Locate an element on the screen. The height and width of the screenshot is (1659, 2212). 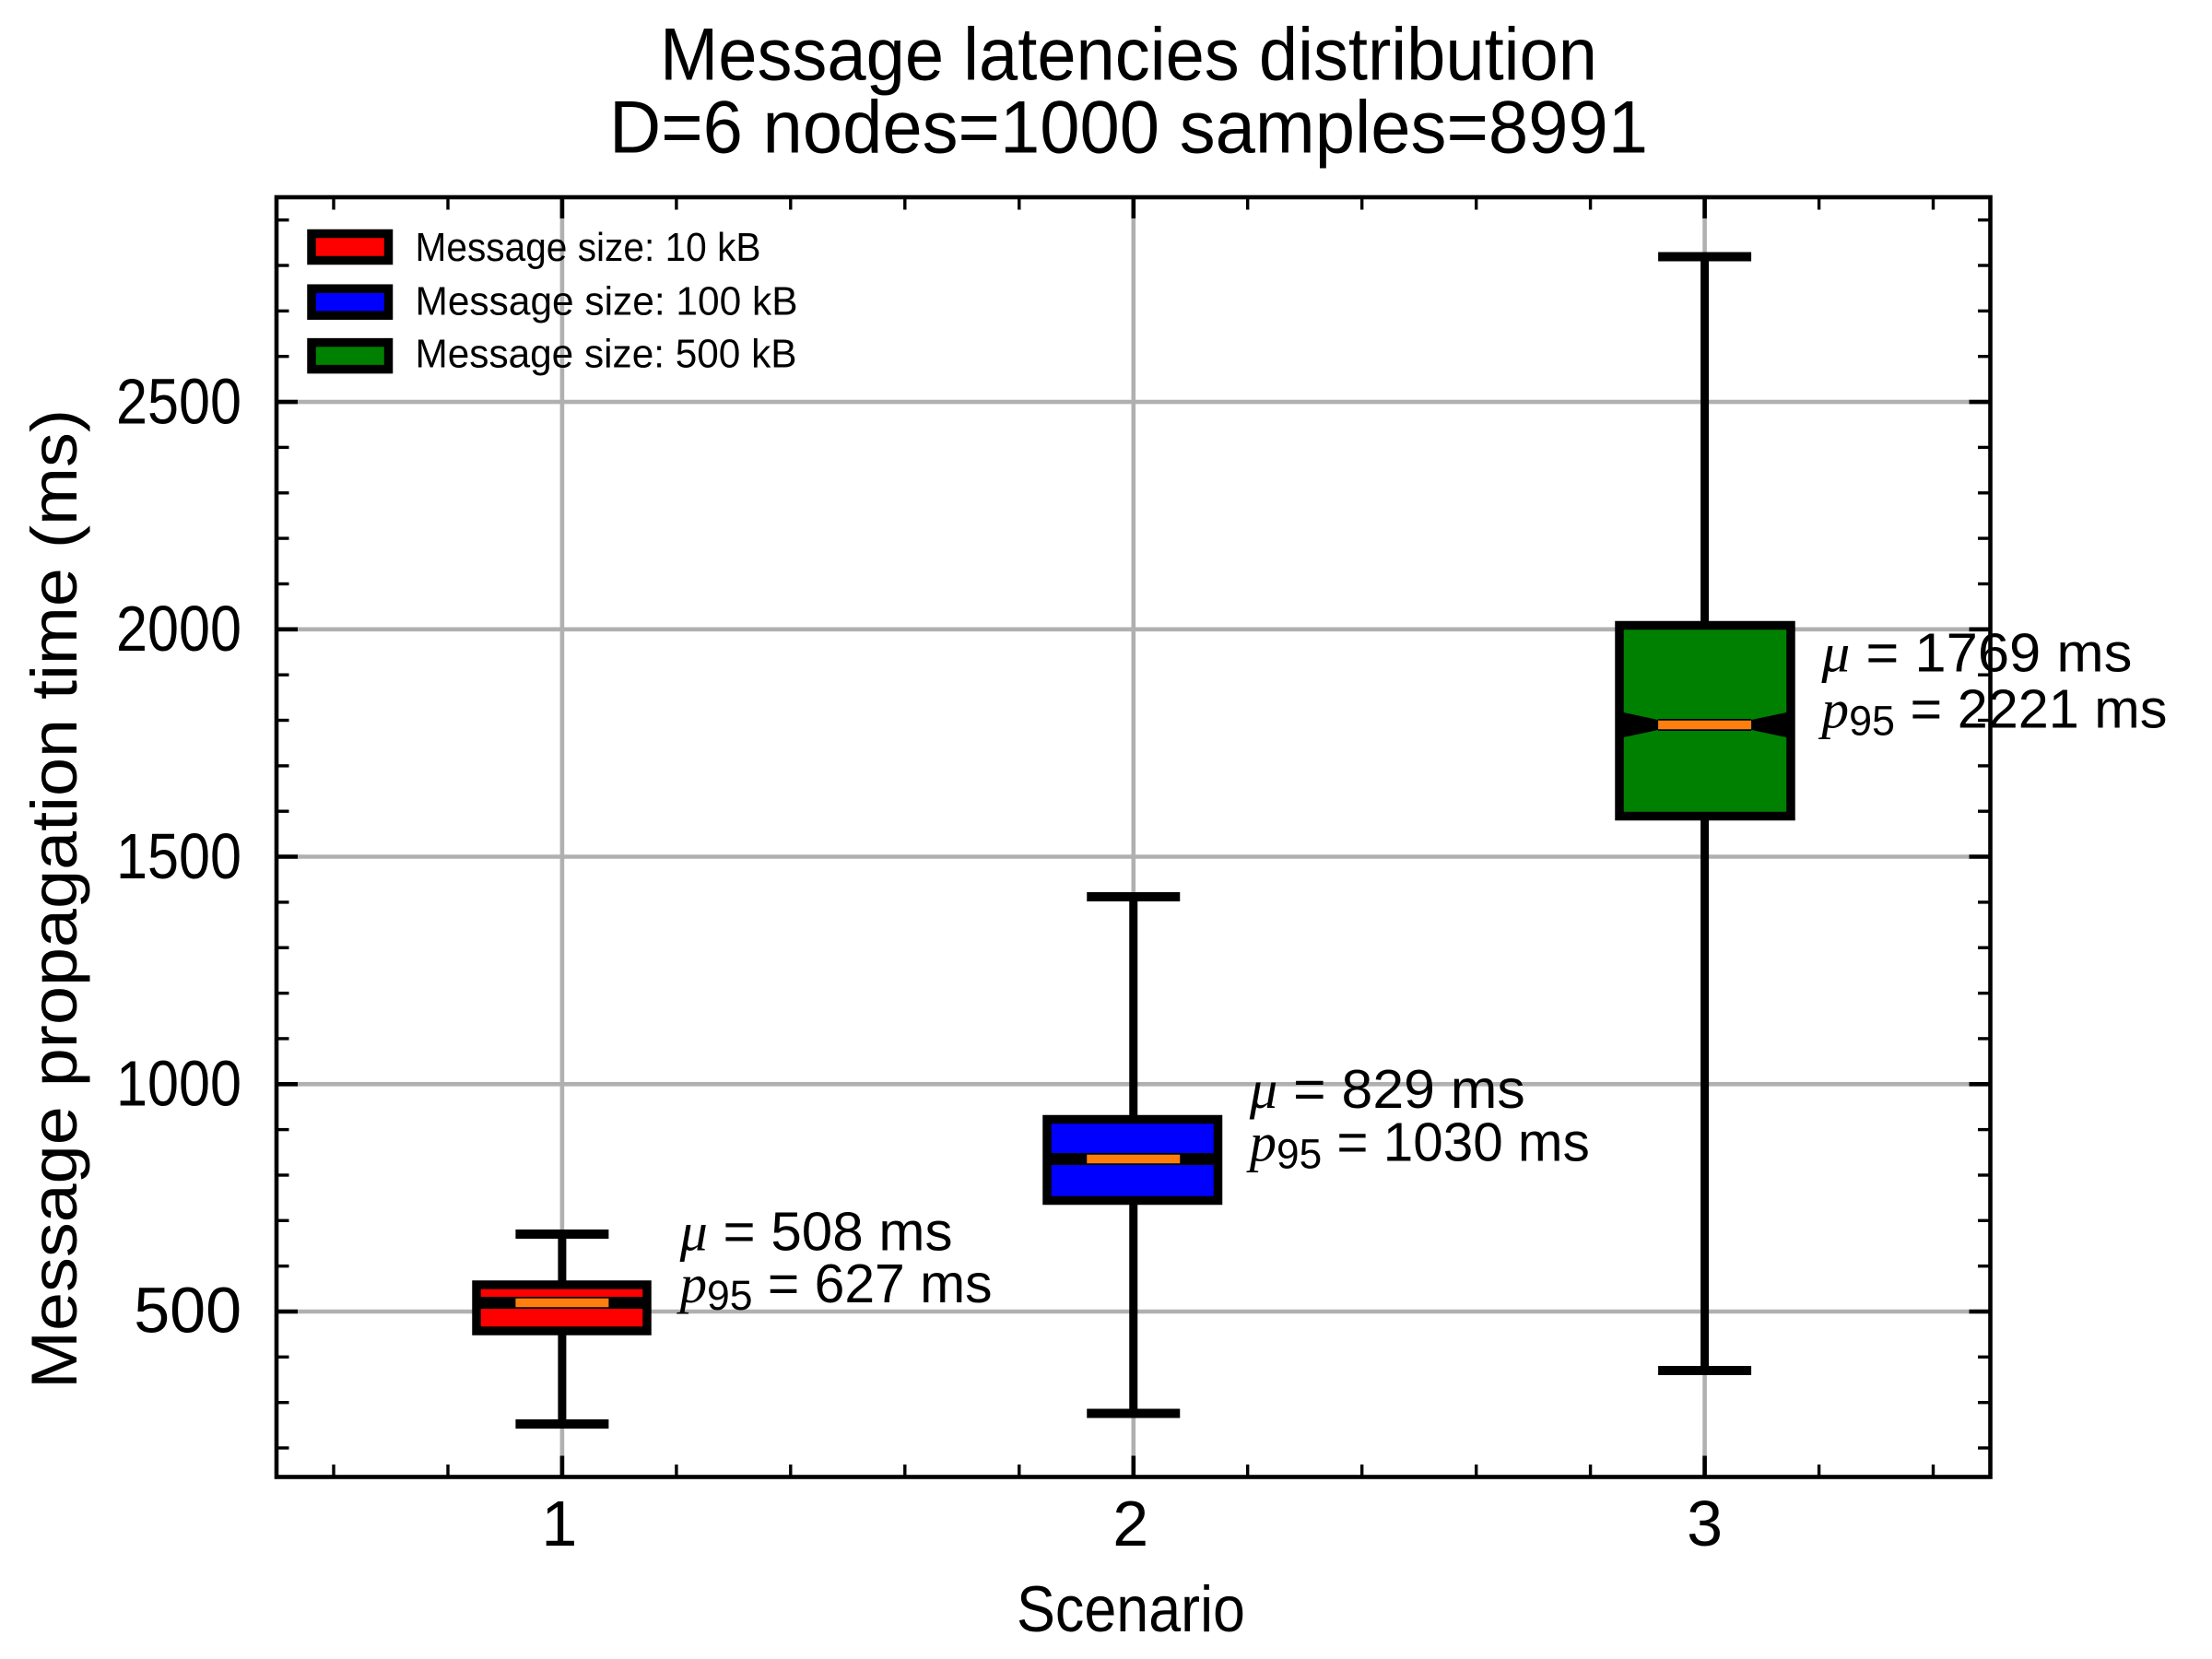
svg-text: p95 = 1030 ms is located at coordinates (1418, 1145).